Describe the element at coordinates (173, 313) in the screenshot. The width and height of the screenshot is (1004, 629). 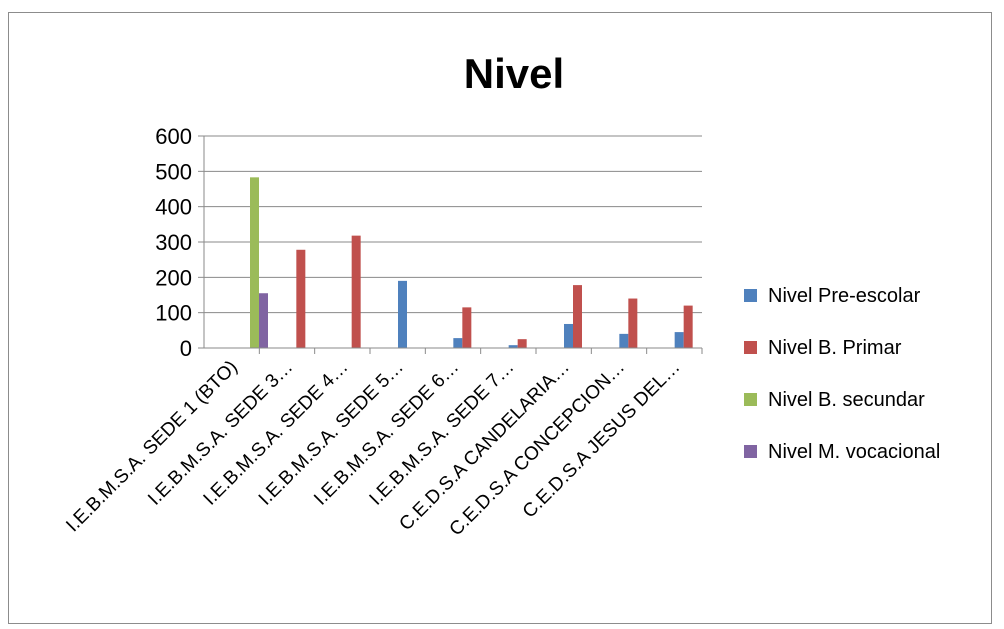
I see `y-tick-label: 100` at that location.